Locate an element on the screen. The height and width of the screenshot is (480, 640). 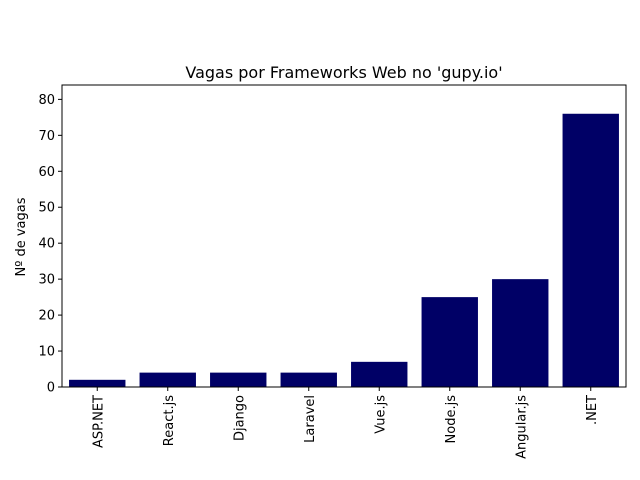
x-tick-label: React.js is located at coordinates (169, 420).